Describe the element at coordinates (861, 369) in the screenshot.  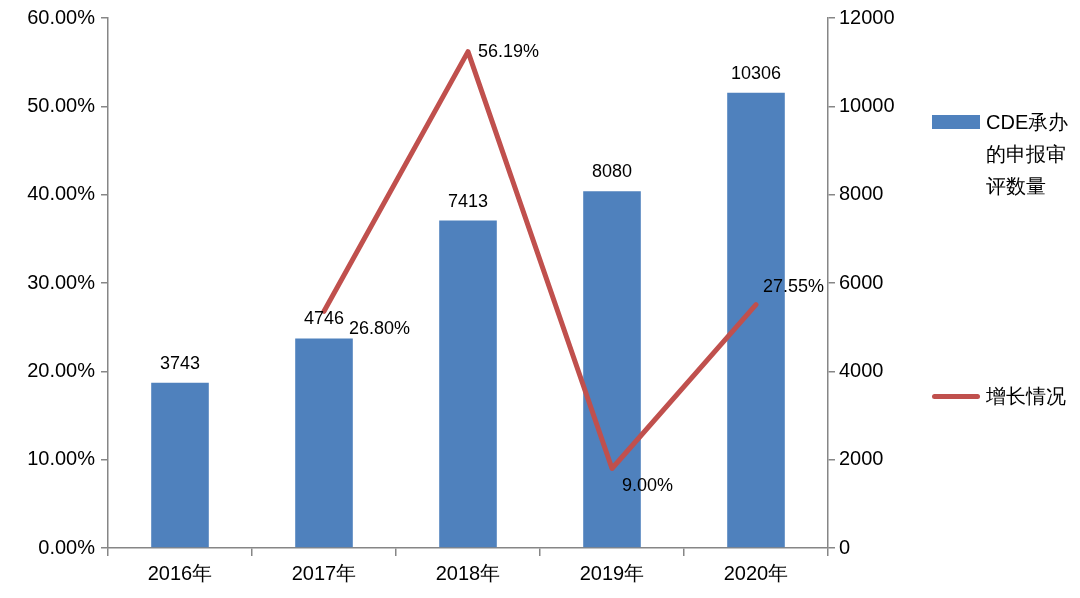
I see `y2-tick-label: 4000` at that location.